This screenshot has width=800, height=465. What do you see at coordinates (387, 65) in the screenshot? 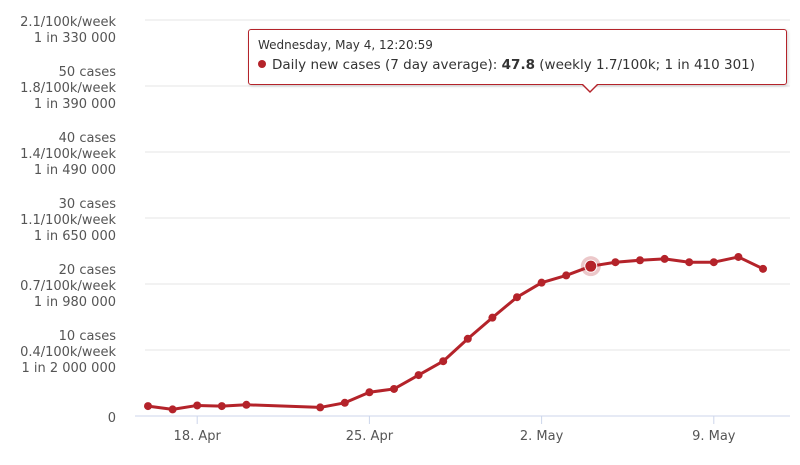
I see `tooltip-label: Daily new cases (7 day average):` at bounding box center [387, 65].